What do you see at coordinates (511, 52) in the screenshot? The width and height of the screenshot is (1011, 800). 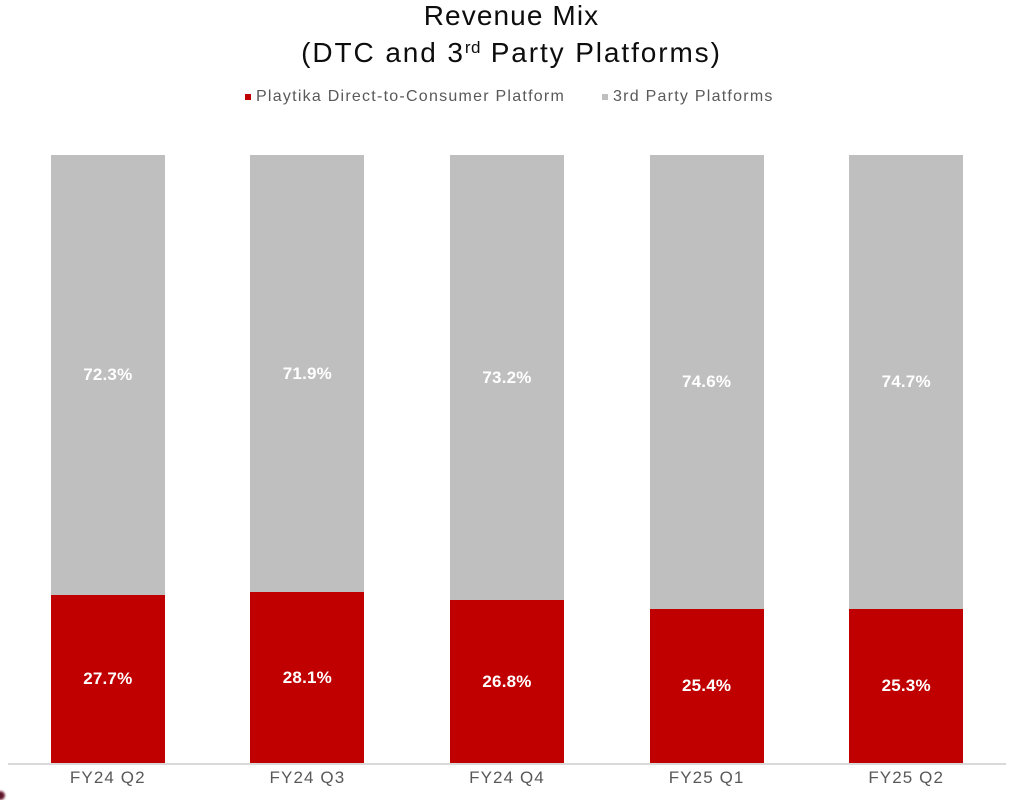 I see `chart-title-line2: (DTC and 3rd Party Platforms)` at bounding box center [511, 52].